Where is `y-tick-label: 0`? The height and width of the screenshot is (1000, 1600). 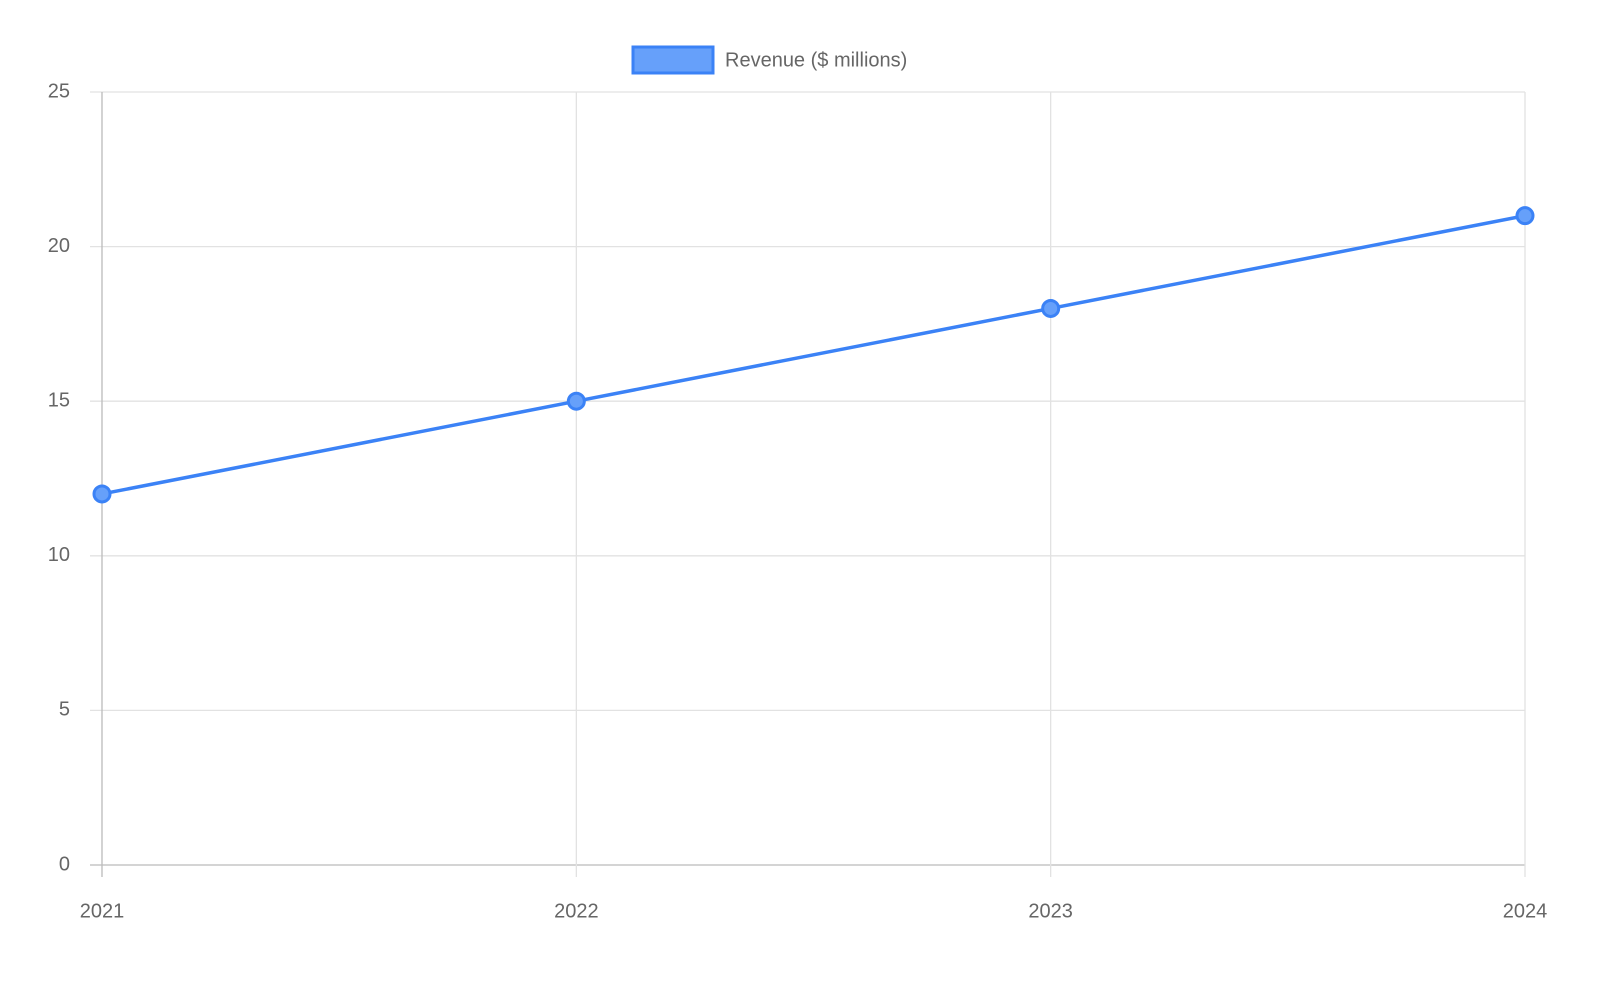 y-tick-label: 0 is located at coordinates (64, 864).